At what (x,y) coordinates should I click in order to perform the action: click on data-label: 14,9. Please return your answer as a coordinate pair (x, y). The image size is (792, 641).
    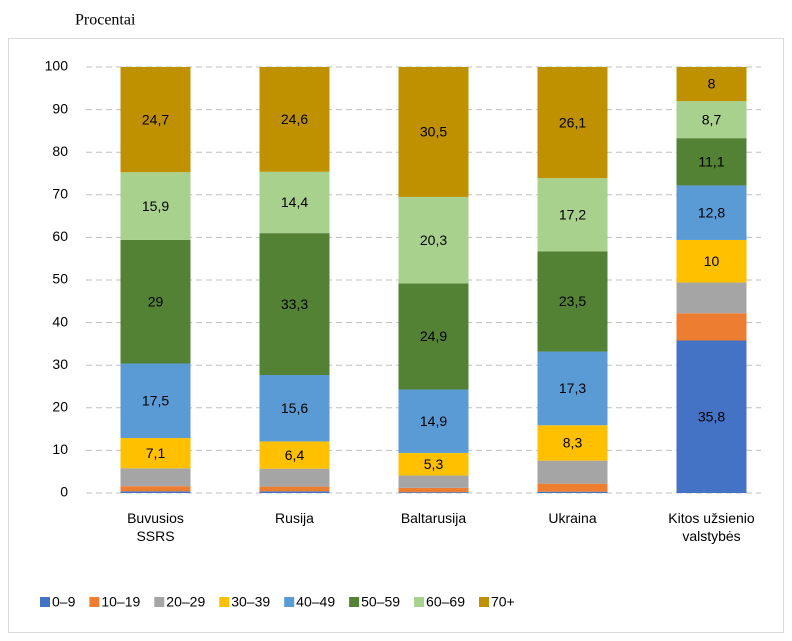
    Looking at the image, I should click on (433, 421).